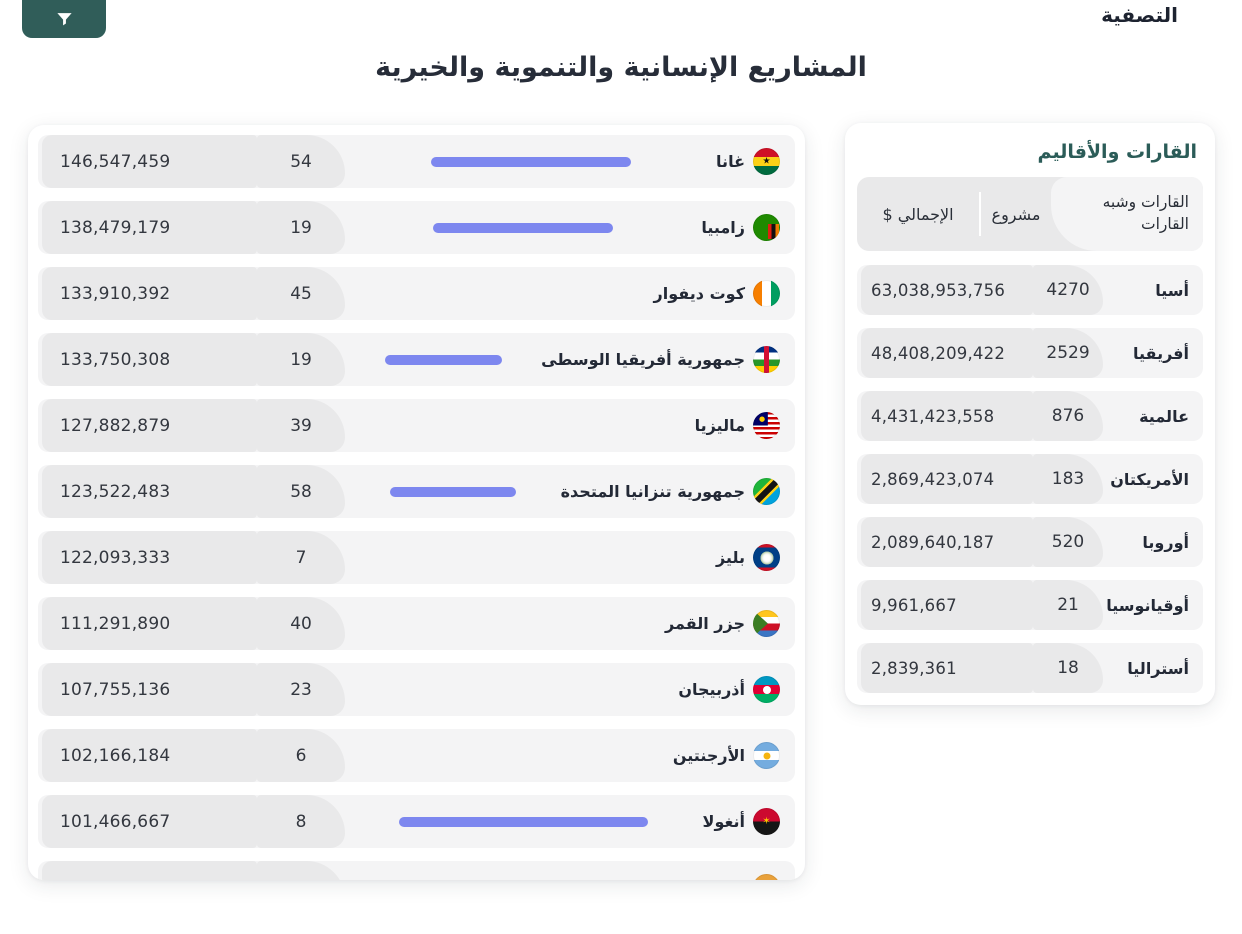 The width and height of the screenshot is (1242, 934). I want to click on flag-central-african-republic-icon, so click(766, 359).